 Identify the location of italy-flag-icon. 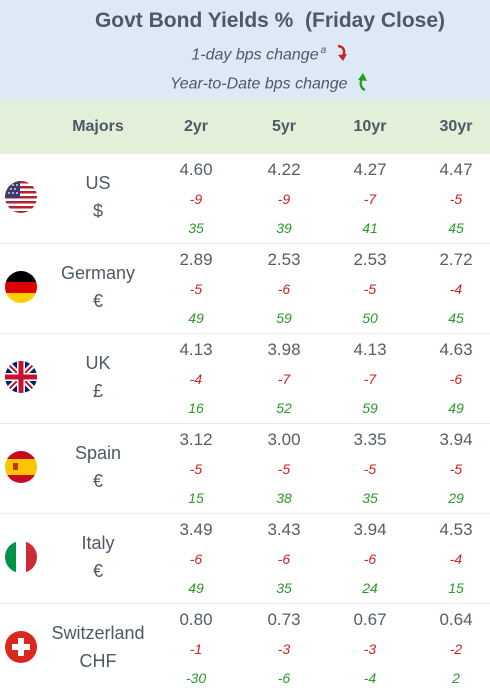
(21, 557).